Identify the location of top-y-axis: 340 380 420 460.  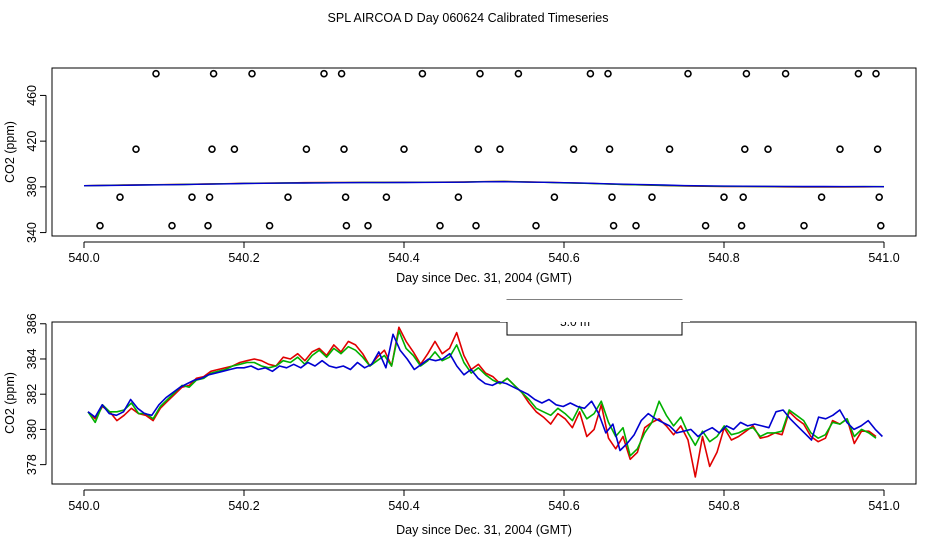
(36, 164).